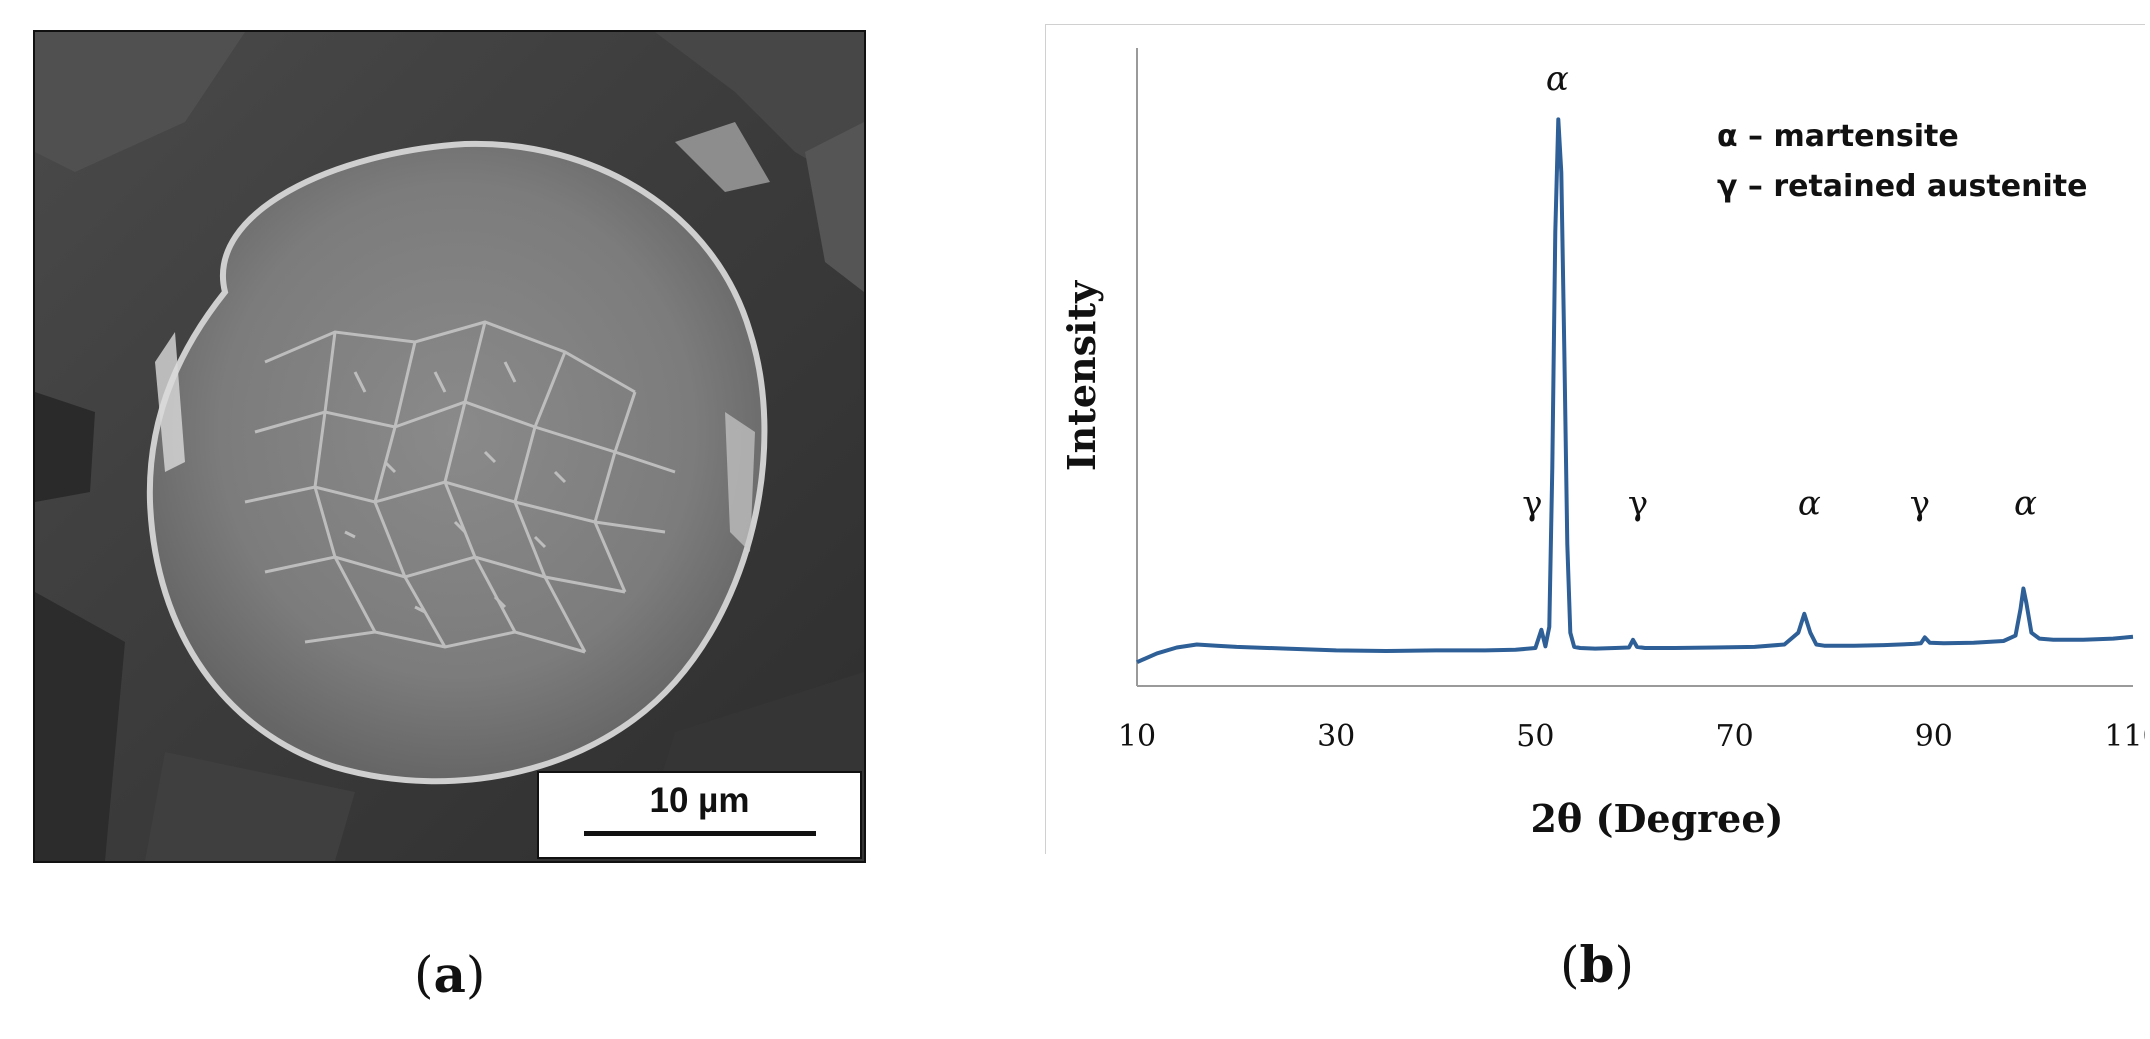  Describe the element at coordinates (2124, 736) in the screenshot. I see `x-tick-label: 110` at that location.